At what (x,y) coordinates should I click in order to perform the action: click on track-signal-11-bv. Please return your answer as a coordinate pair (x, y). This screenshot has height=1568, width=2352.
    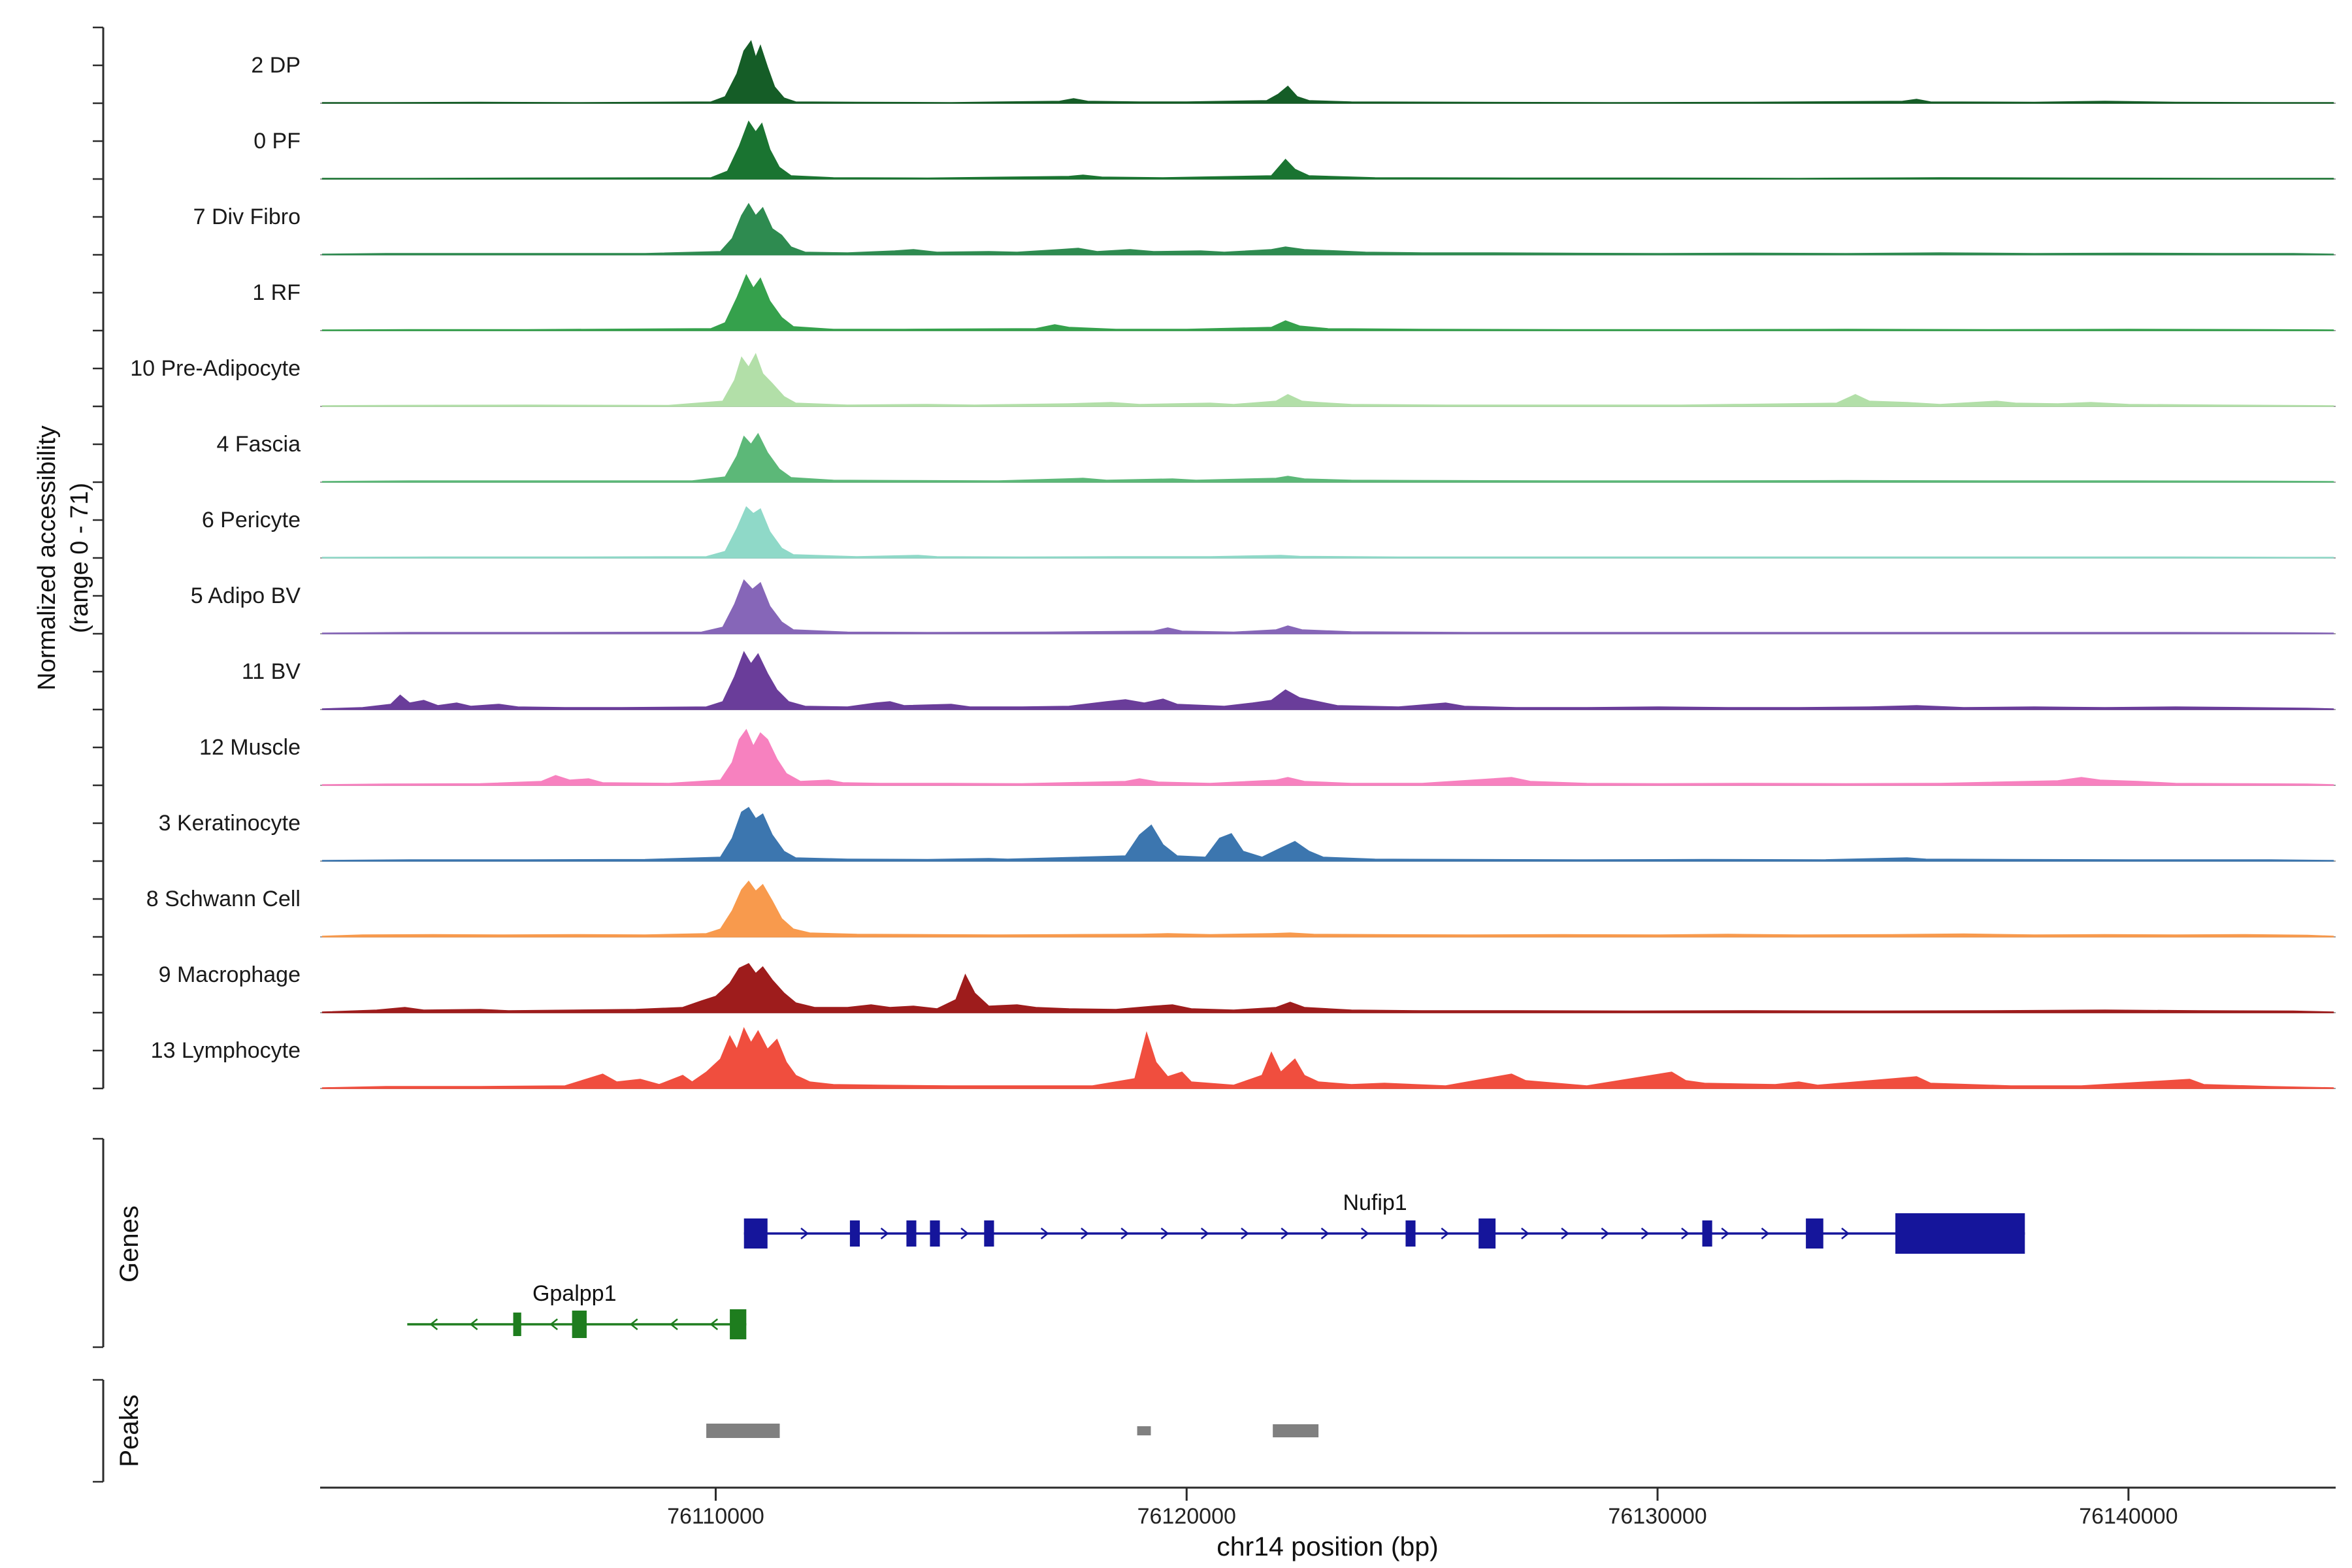
    Looking at the image, I should click on (1327, 680).